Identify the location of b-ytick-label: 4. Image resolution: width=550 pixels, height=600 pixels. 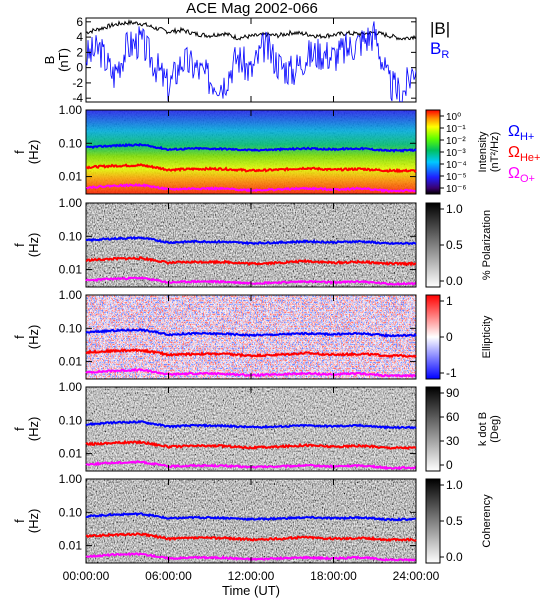
(79, 37).